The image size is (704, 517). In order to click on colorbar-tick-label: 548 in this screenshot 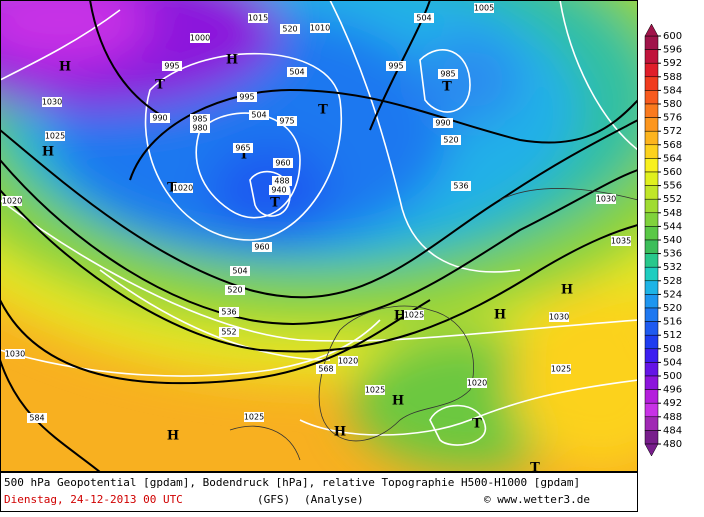, I will do `click(672, 213)`.